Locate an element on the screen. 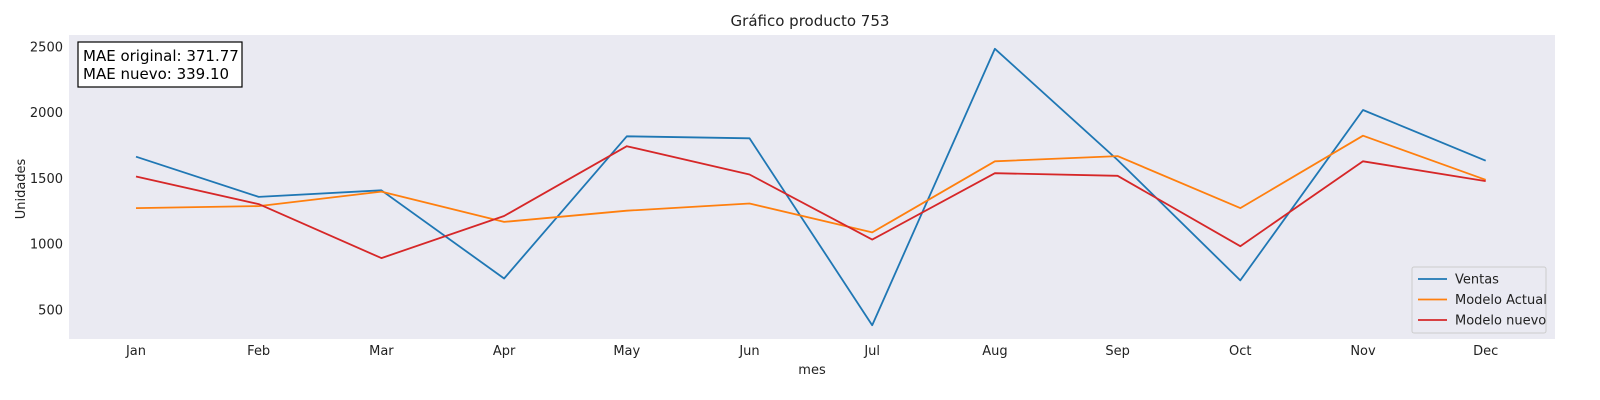 This screenshot has height=400, width=1600. x-tick-label: Jan is located at coordinates (135, 351).